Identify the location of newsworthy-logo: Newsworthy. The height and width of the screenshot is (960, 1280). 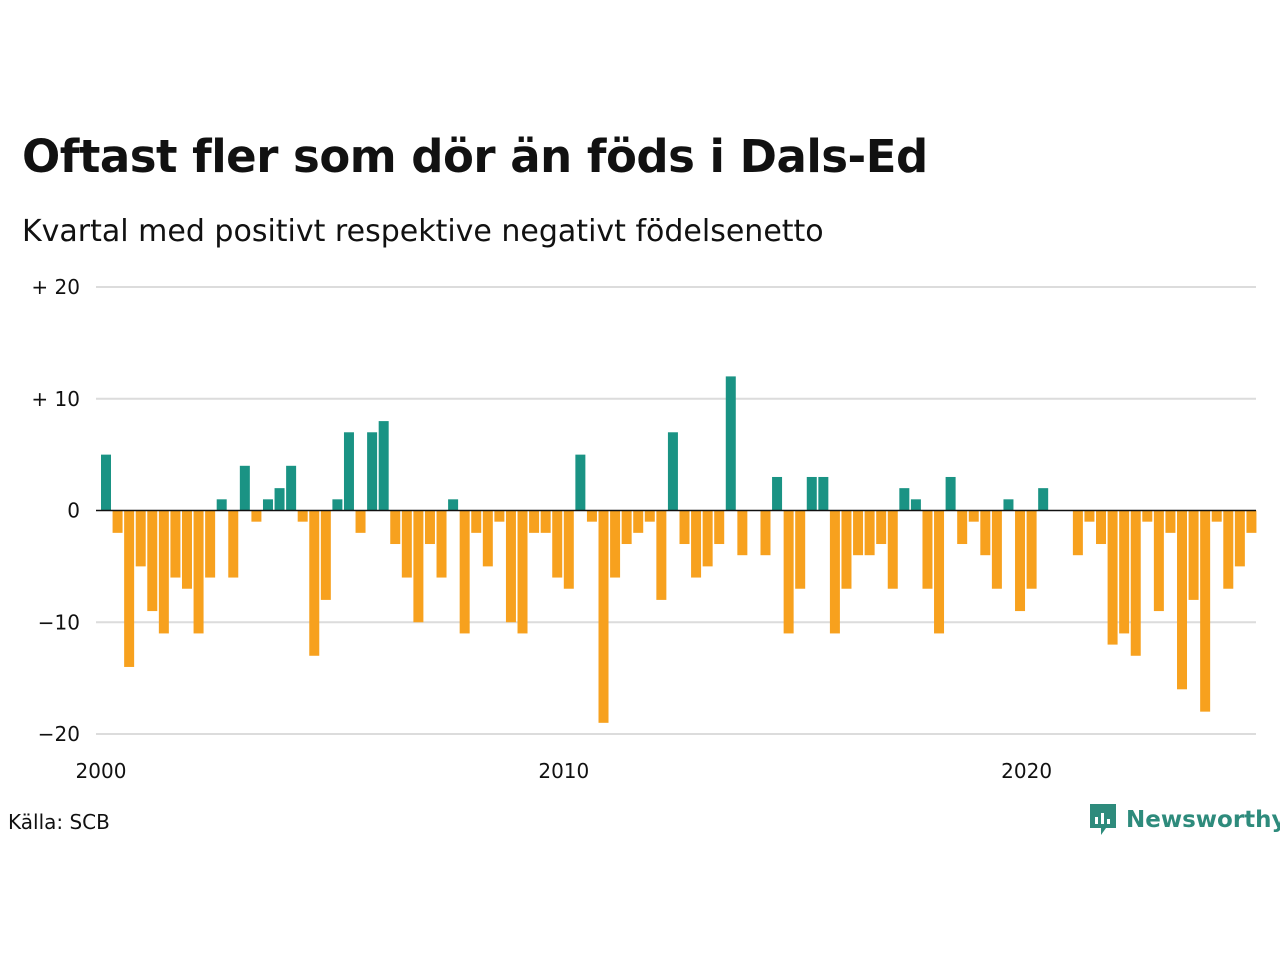
(1184, 820).